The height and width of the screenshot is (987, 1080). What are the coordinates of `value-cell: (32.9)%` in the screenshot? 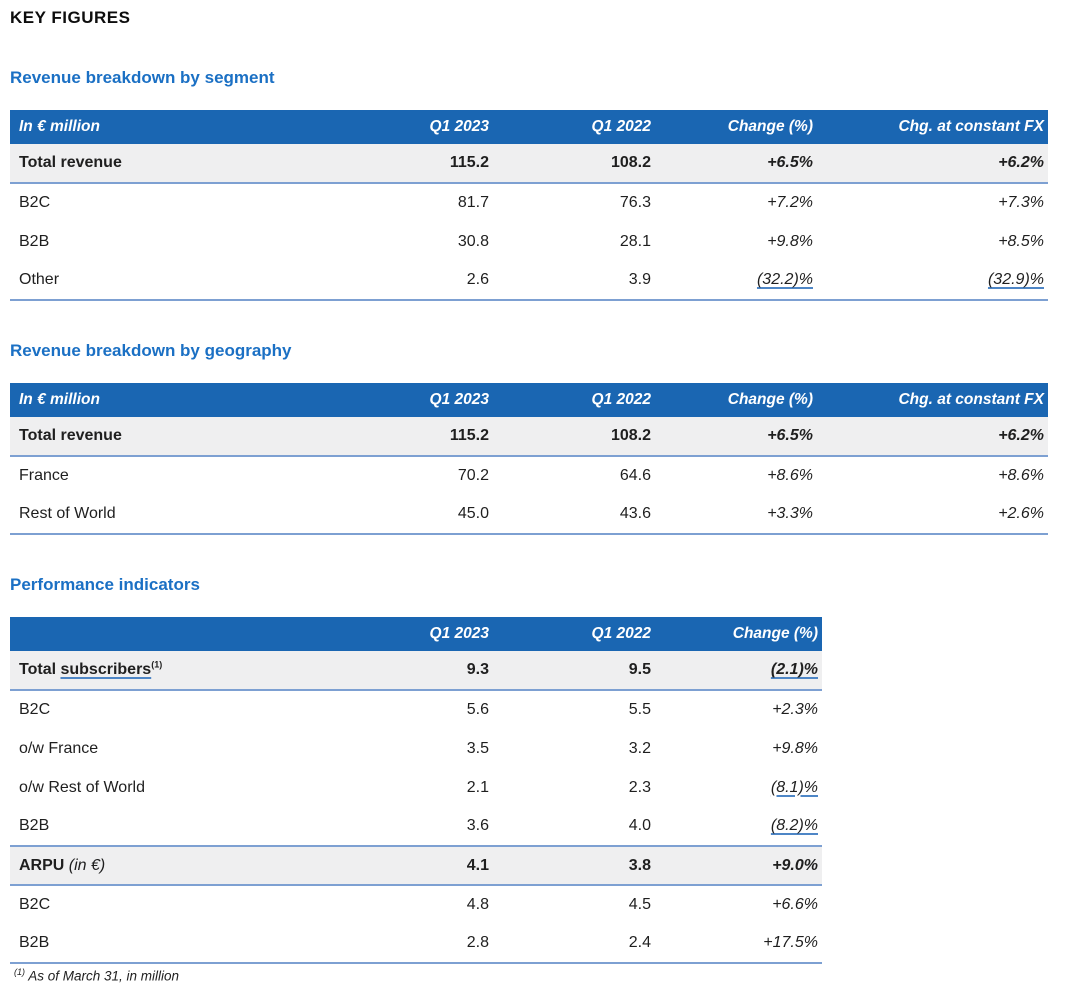 It's located at (932, 281).